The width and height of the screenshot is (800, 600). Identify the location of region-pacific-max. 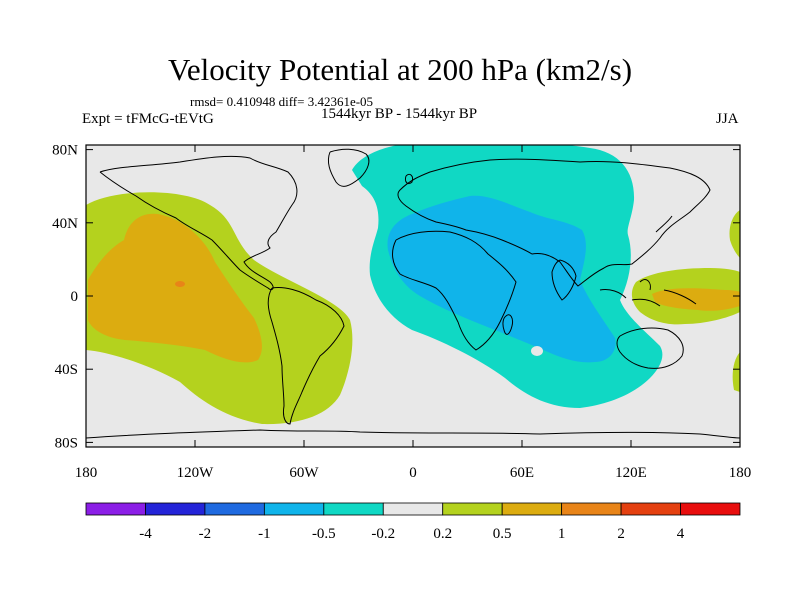
(180, 284).